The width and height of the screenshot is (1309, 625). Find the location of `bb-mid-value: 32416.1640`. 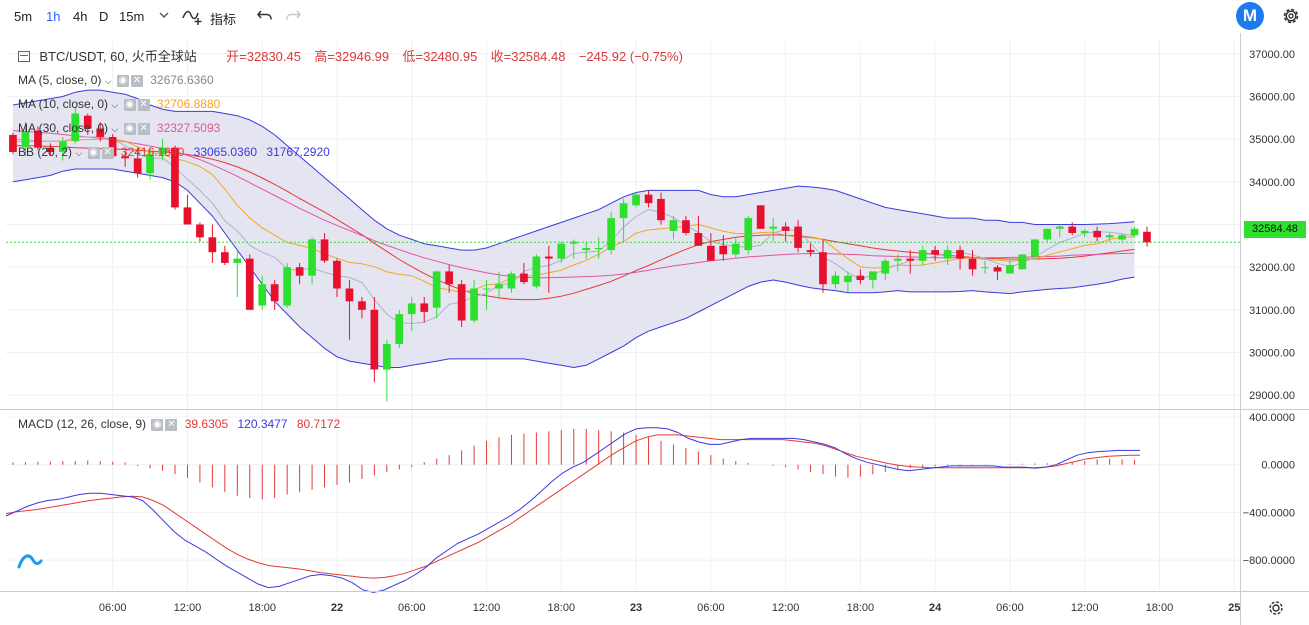

bb-mid-value: 32416.1640 is located at coordinates (152, 152).